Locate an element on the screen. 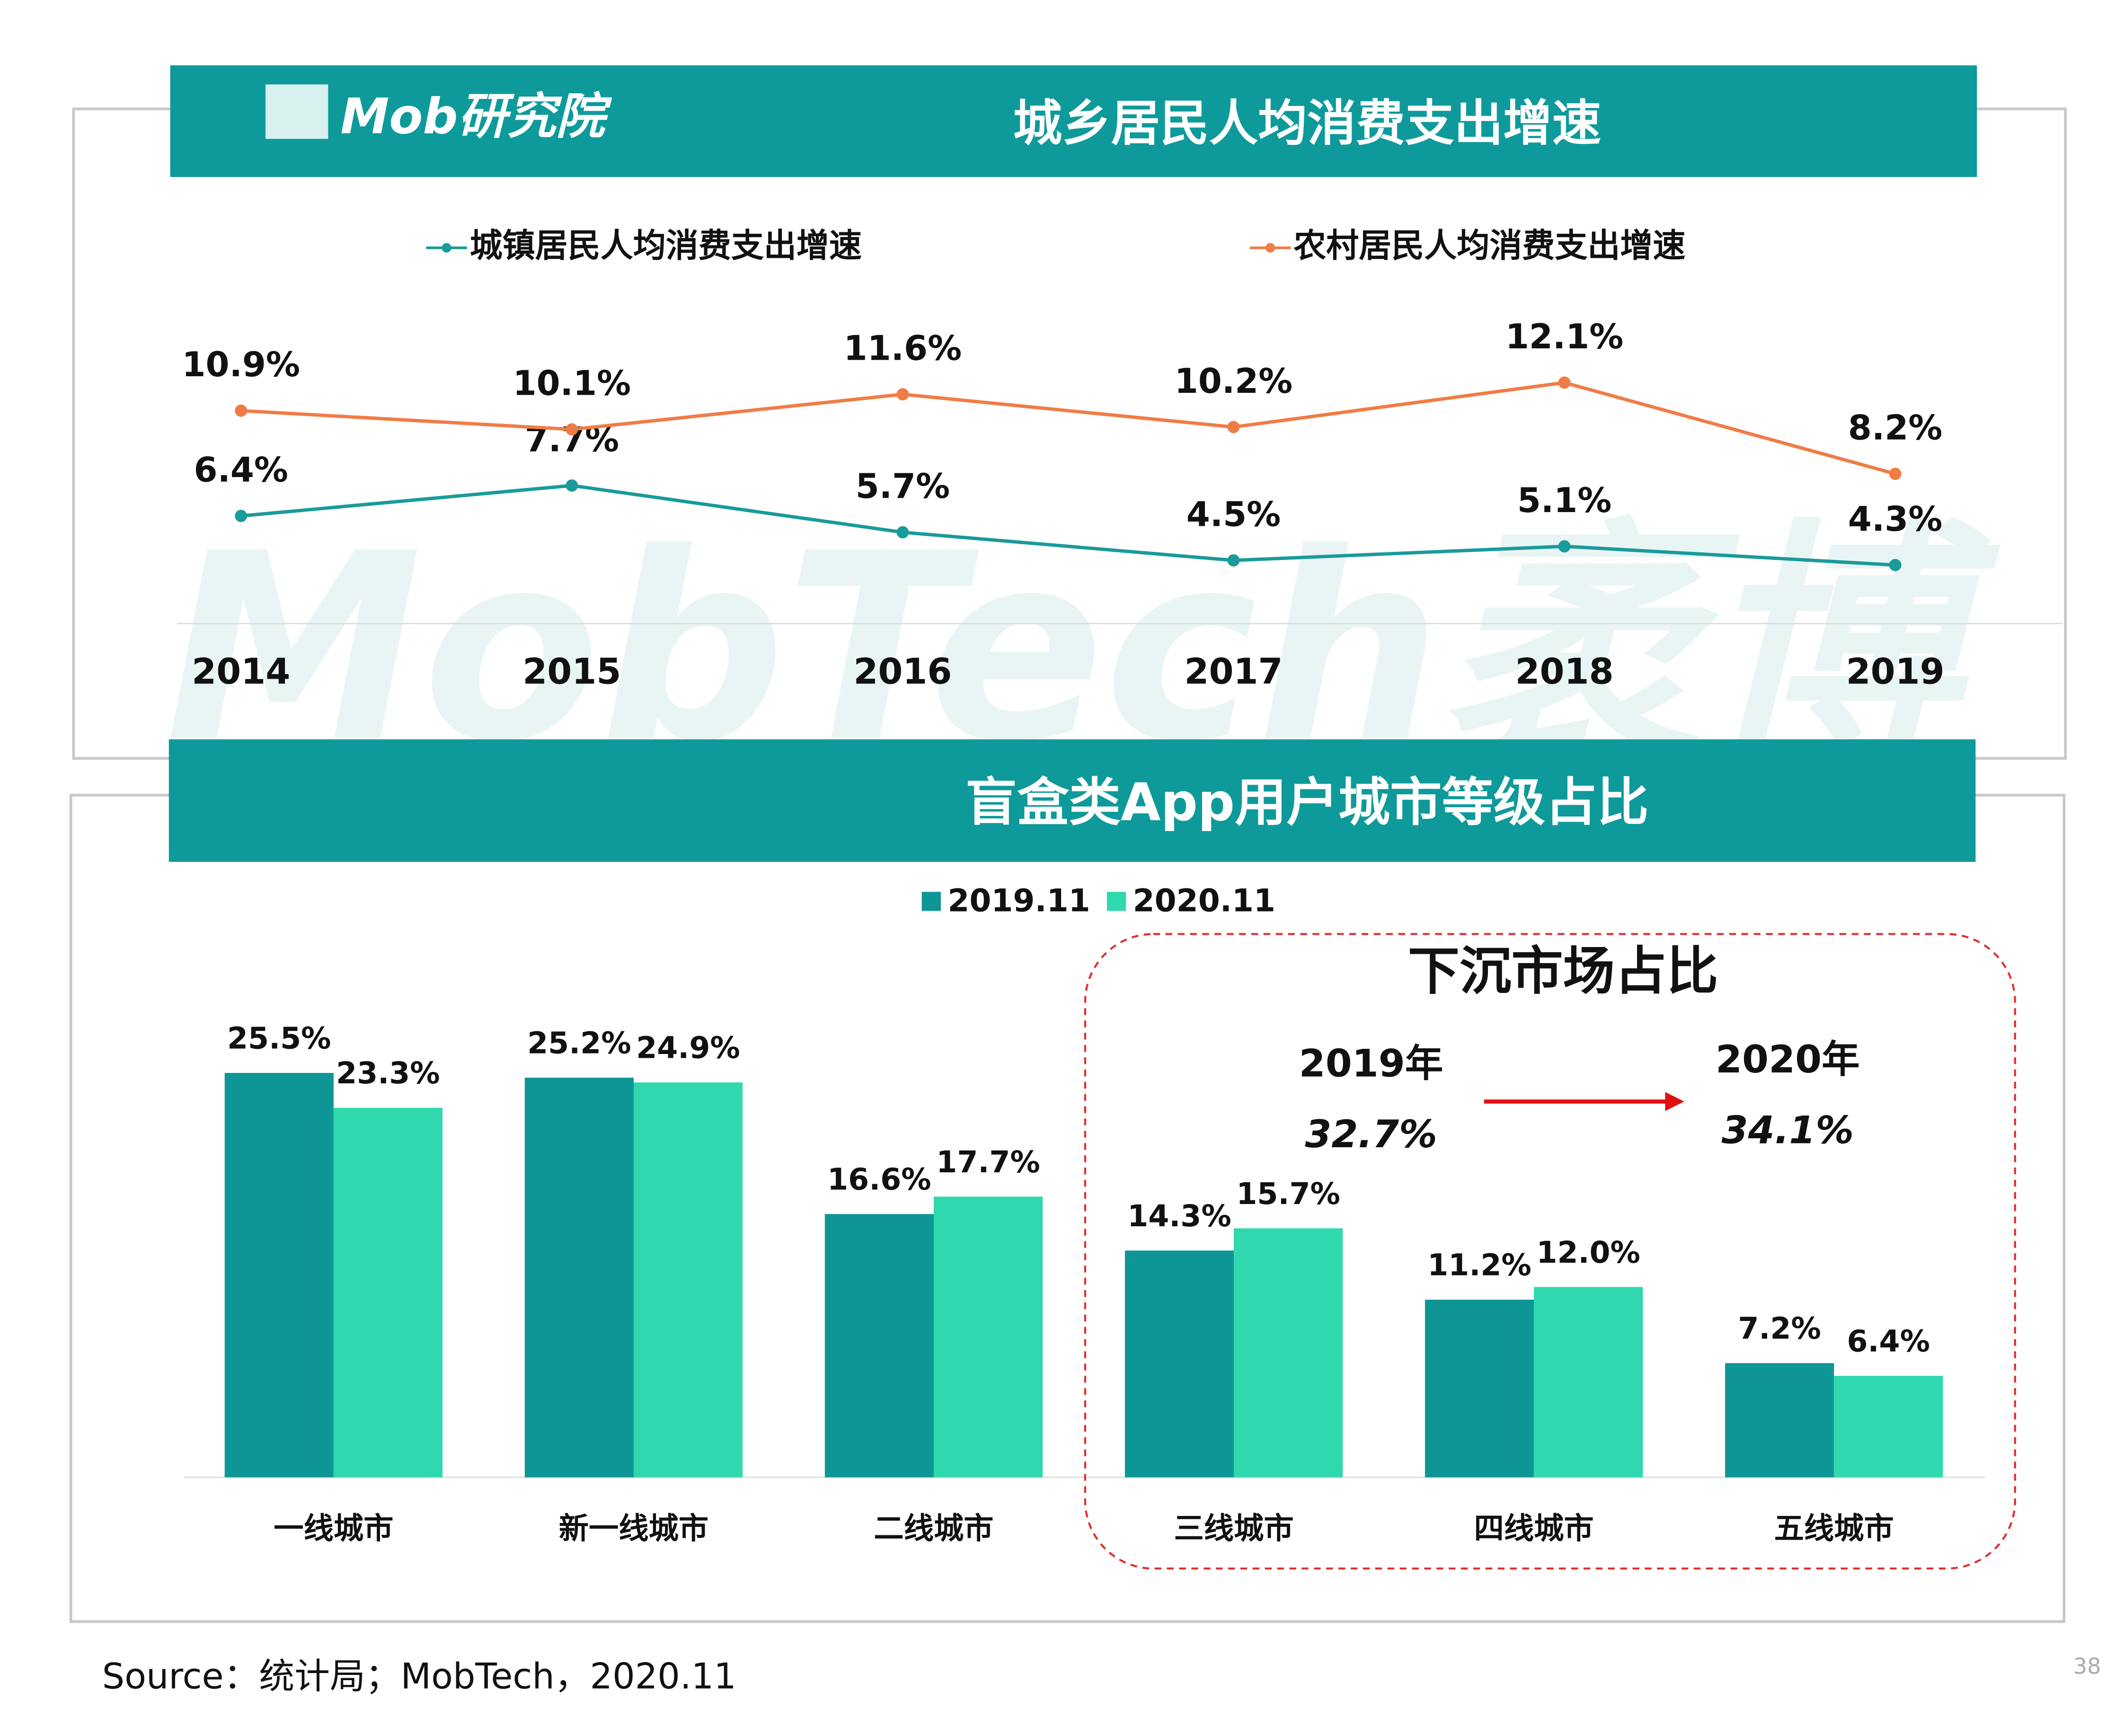 Image resolution: width=2124 pixels, height=1736 pixels. data-label: 15.7% is located at coordinates (1288, 1193).